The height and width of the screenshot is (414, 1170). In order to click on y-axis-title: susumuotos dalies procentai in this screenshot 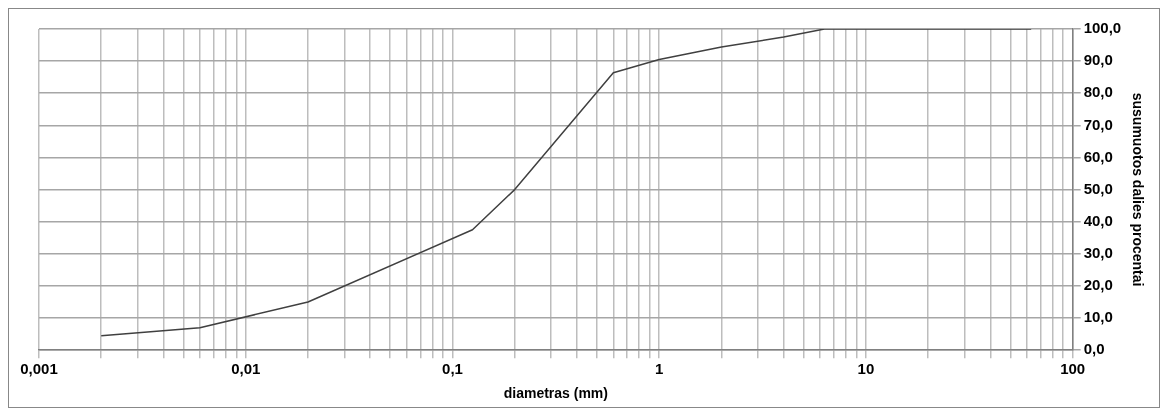, I will do `click(1137, 189)`.